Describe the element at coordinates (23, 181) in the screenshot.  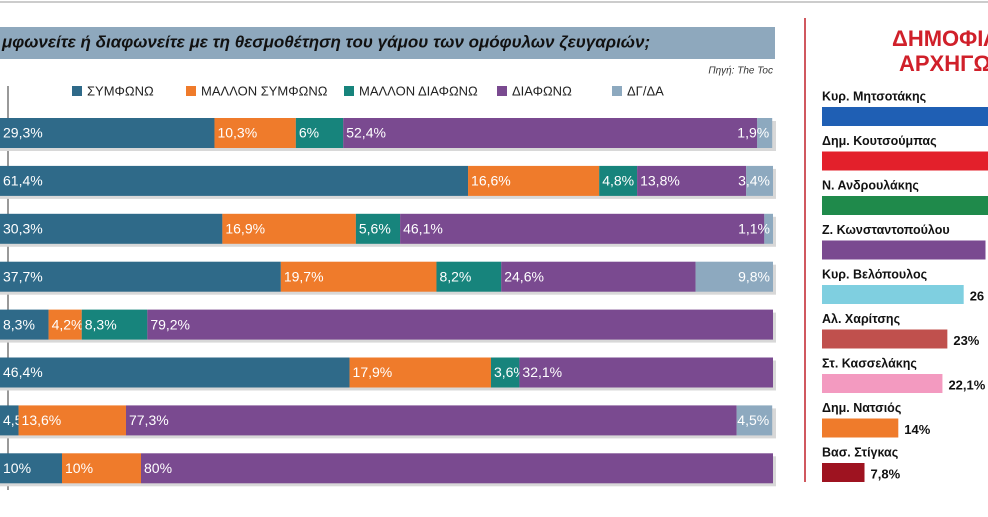
I see `value-label: 61,4%` at that location.